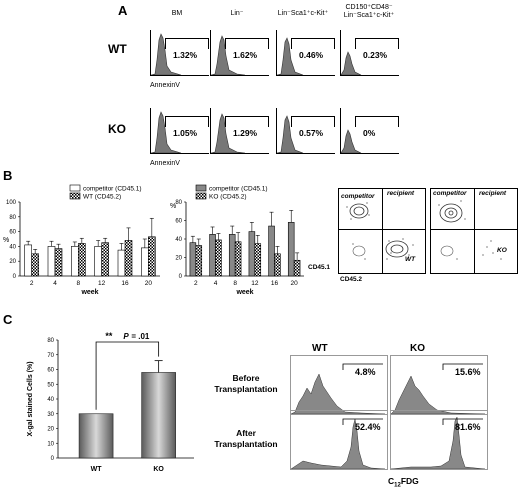  I want to click on p-value: = .01, so click(140, 336).